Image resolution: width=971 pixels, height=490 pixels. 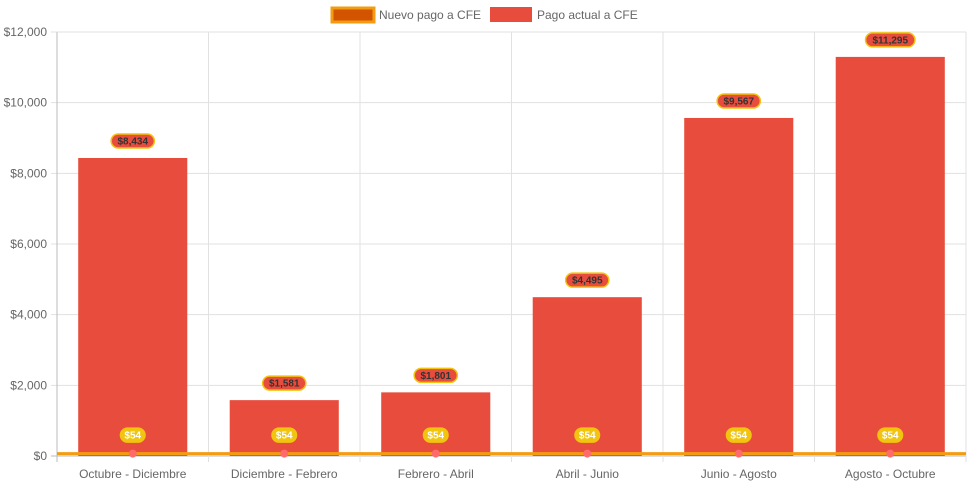 I want to click on legend-label: Nuevo pago a CFE, so click(x=430, y=15).